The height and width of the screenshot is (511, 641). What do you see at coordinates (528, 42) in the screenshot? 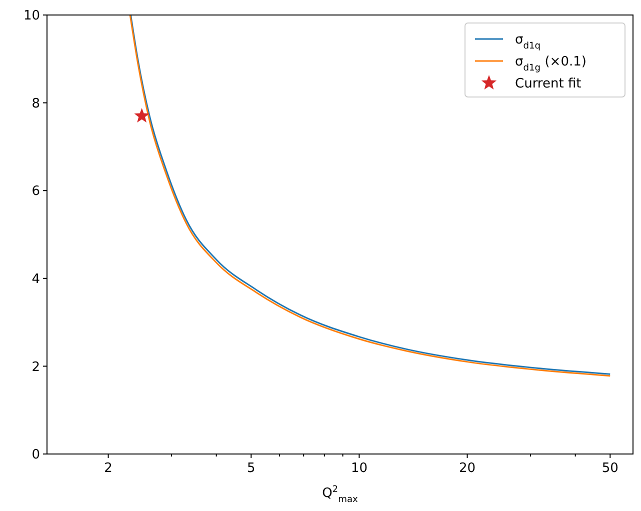
I see `legend-label: σ$_{d1q}$` at bounding box center [528, 42].